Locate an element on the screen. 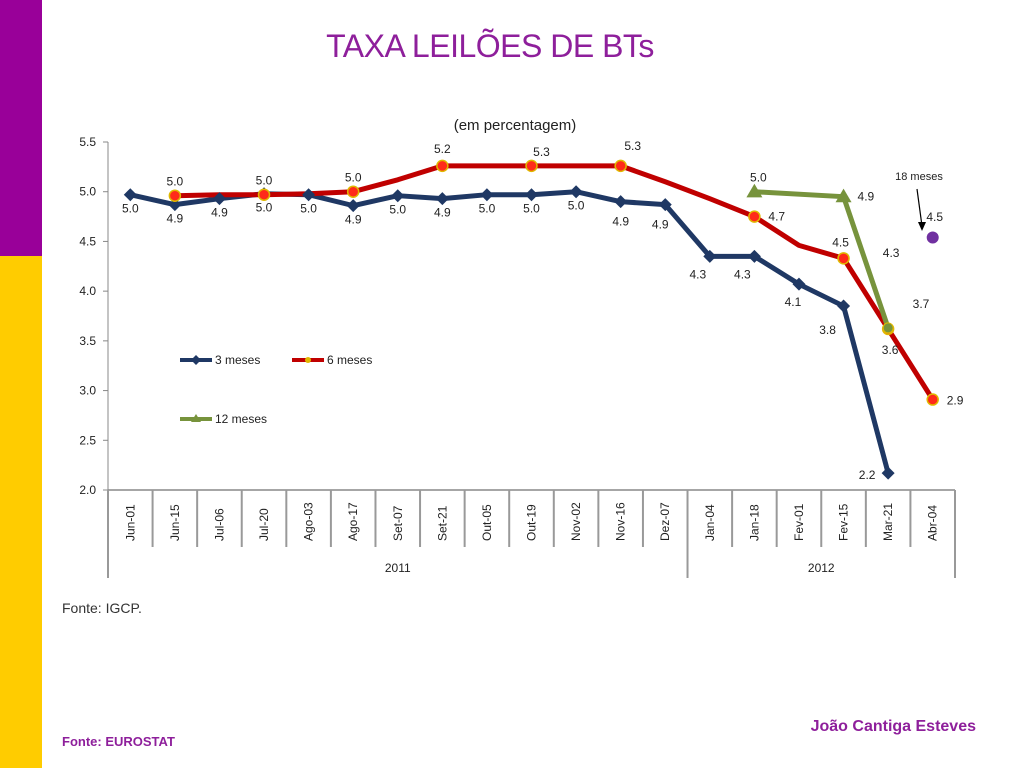 This screenshot has height=768, width=1024. x-tick-label: Set-07 is located at coordinates (398, 523).